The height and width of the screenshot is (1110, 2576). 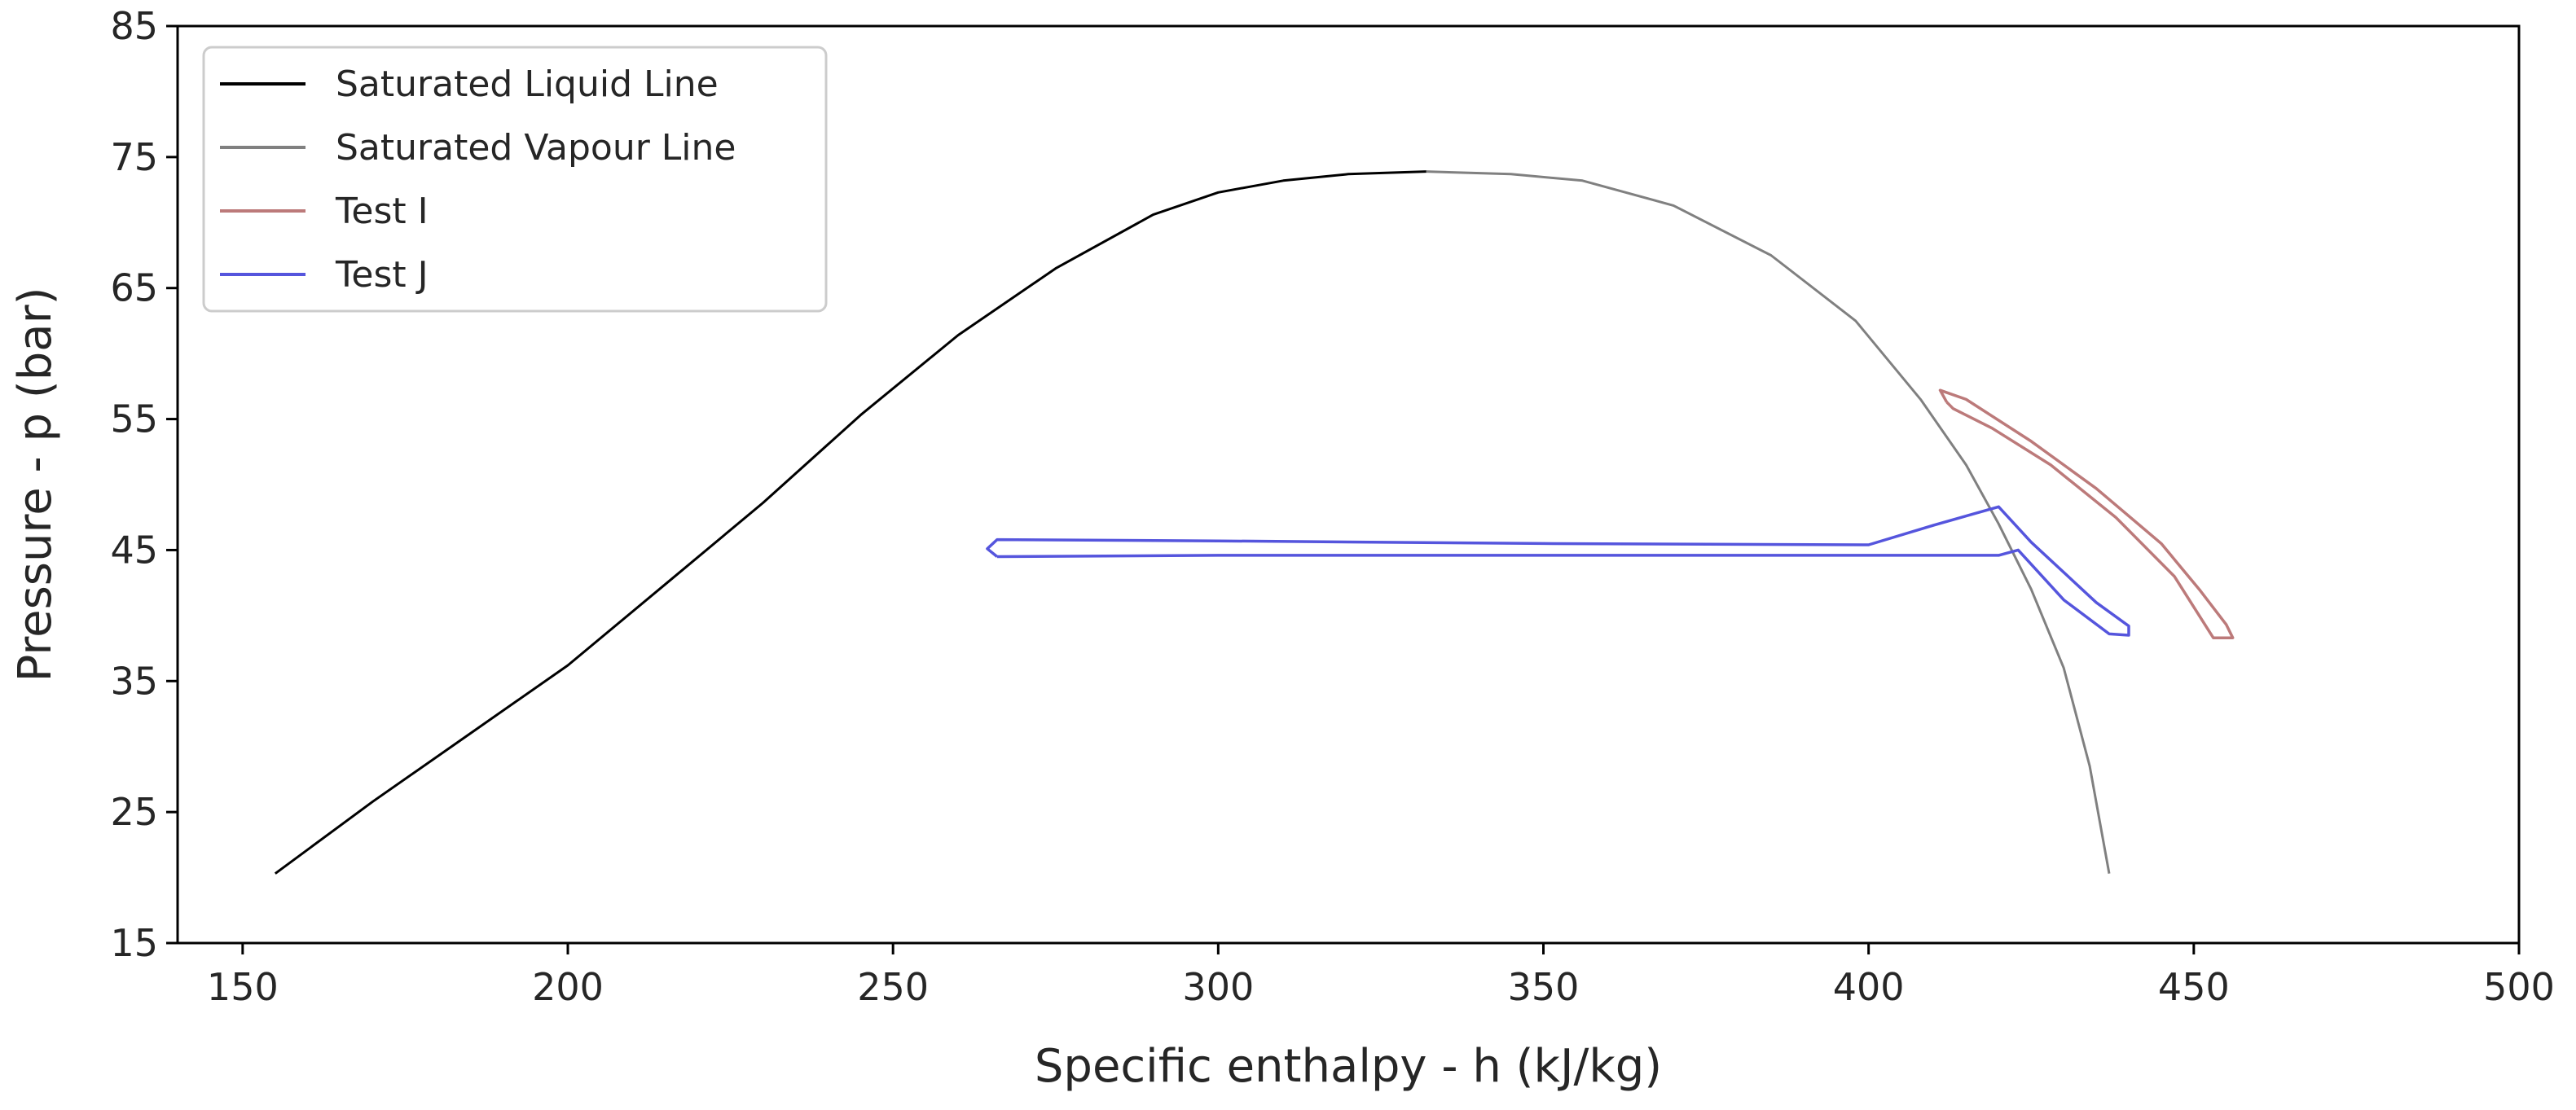 I want to click on x-tick-label: 350, so click(x=1544, y=987).